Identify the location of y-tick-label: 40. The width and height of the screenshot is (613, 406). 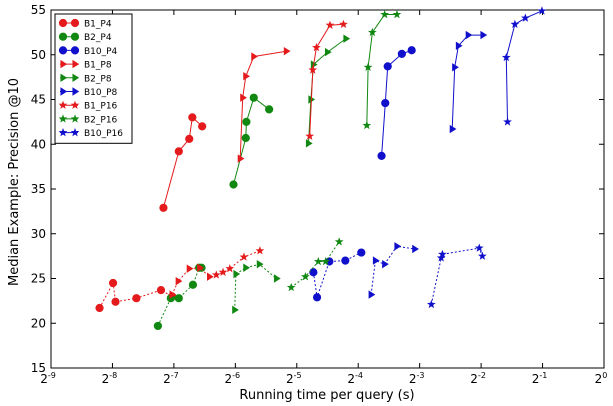
(38, 144).